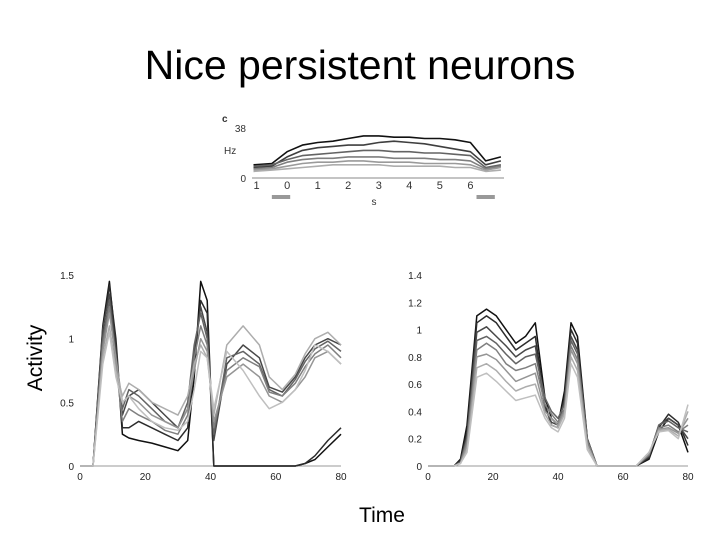 This screenshot has height=540, width=720. I want to click on x-tick-label: 2, so click(348, 186).